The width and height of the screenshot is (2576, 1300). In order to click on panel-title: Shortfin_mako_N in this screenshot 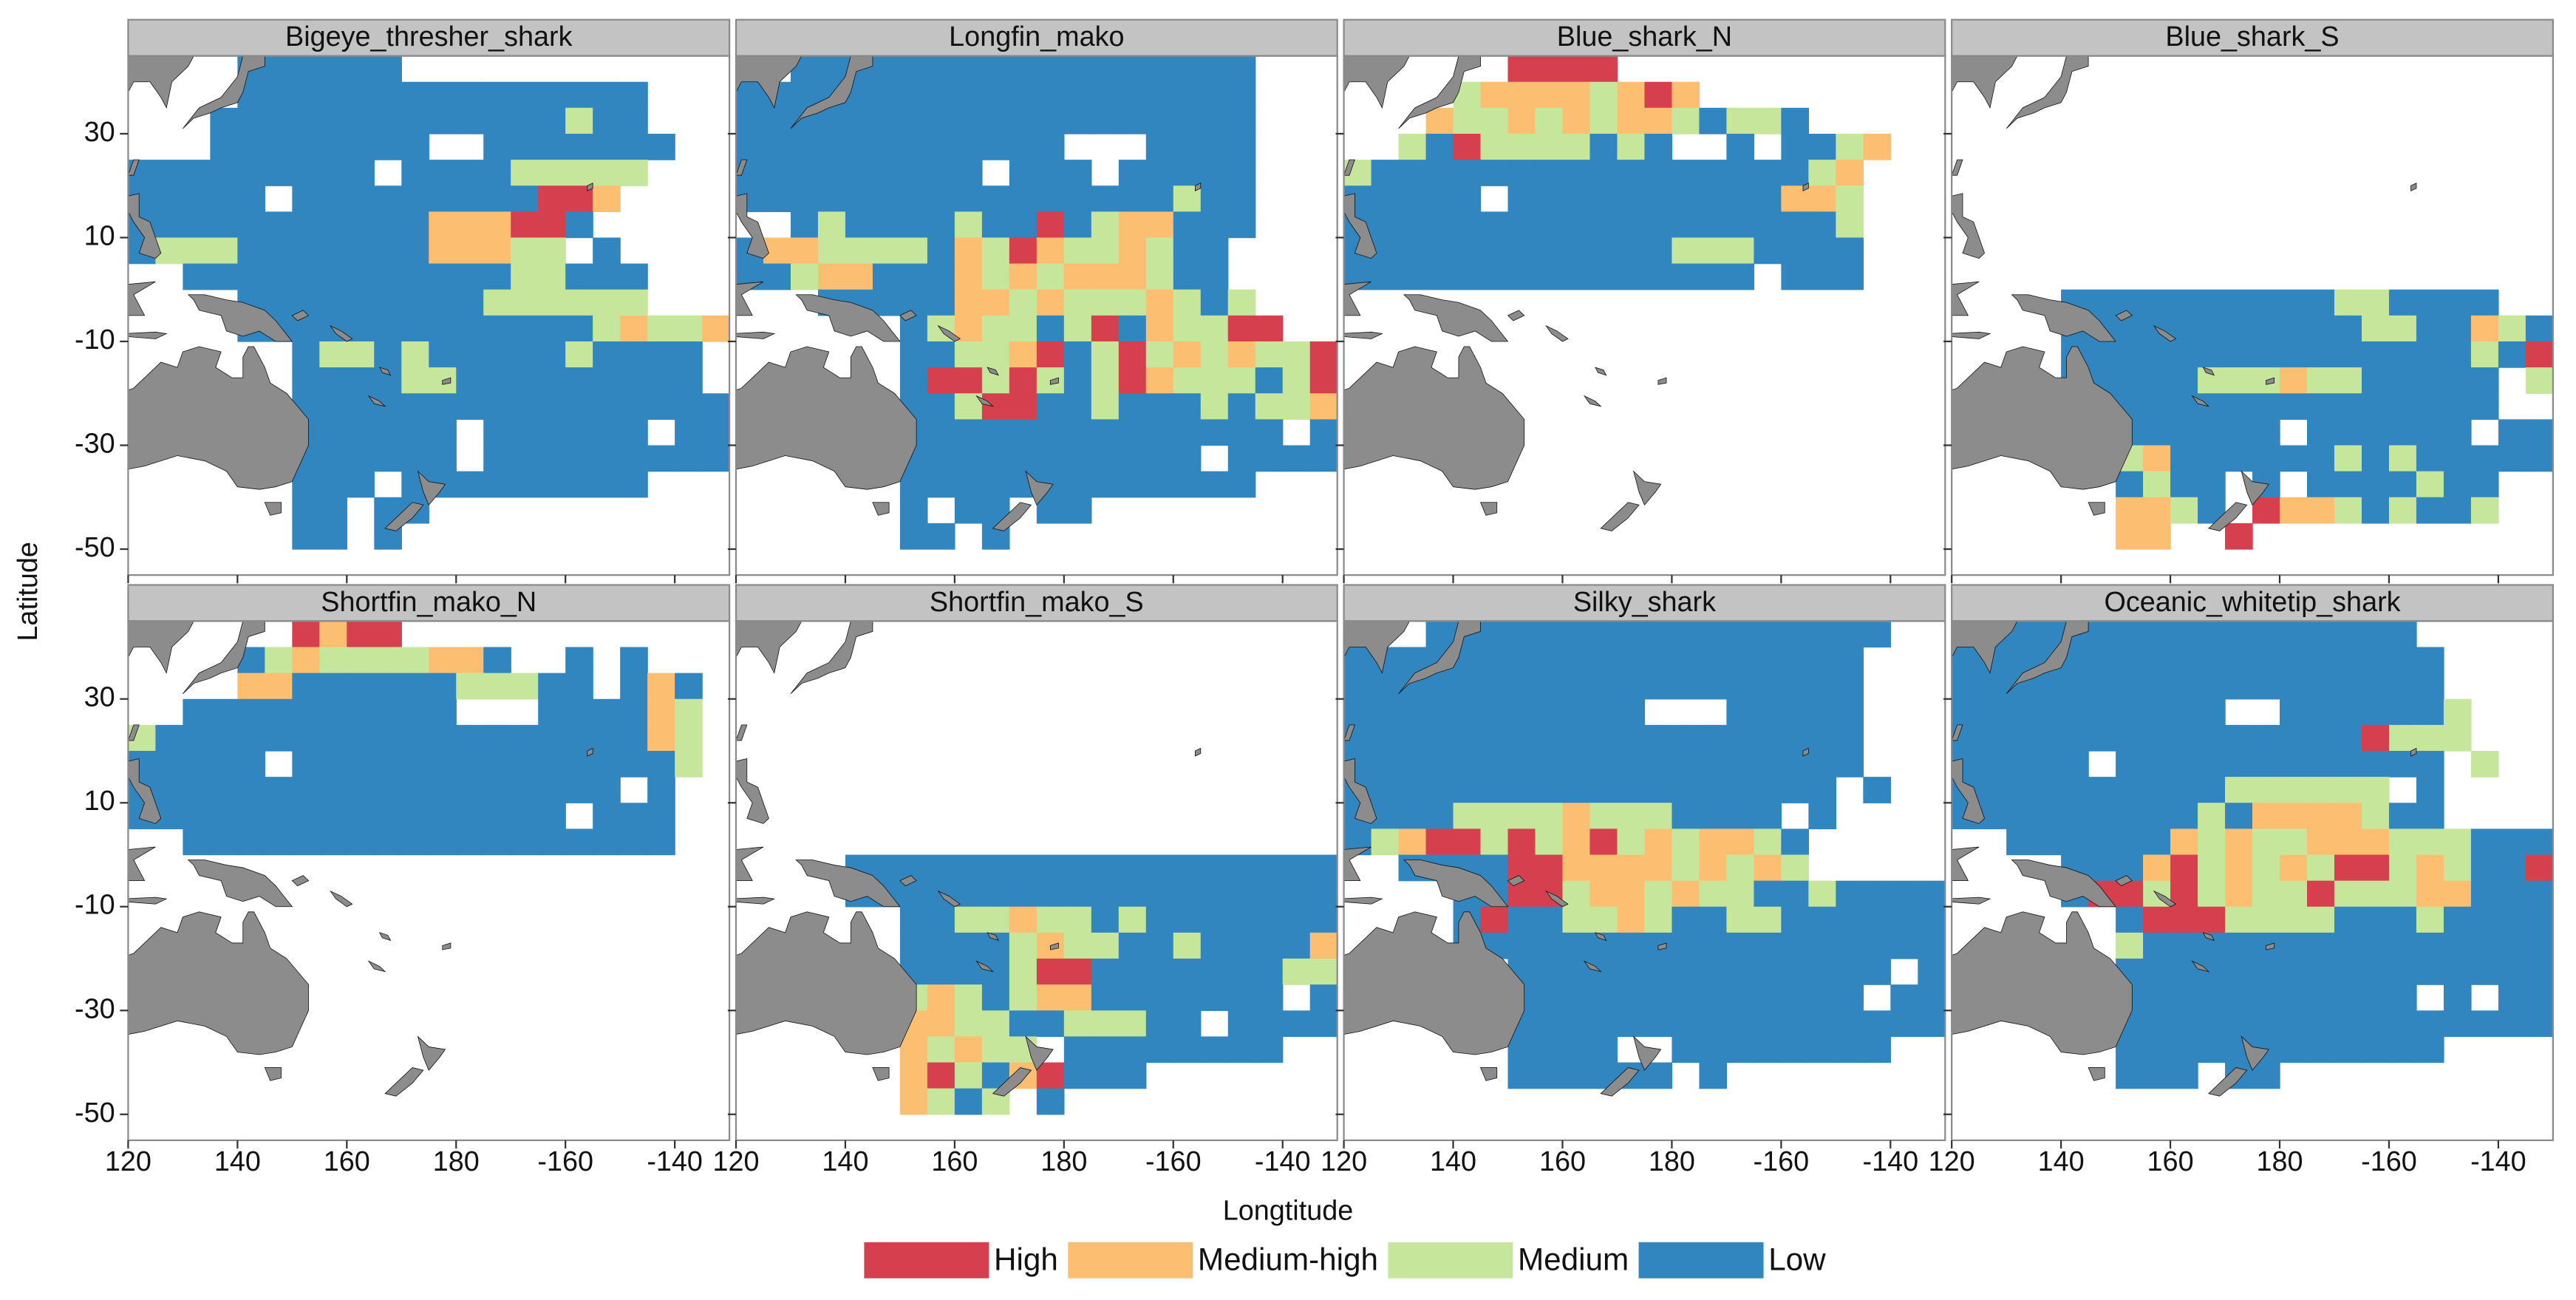, I will do `click(428, 602)`.